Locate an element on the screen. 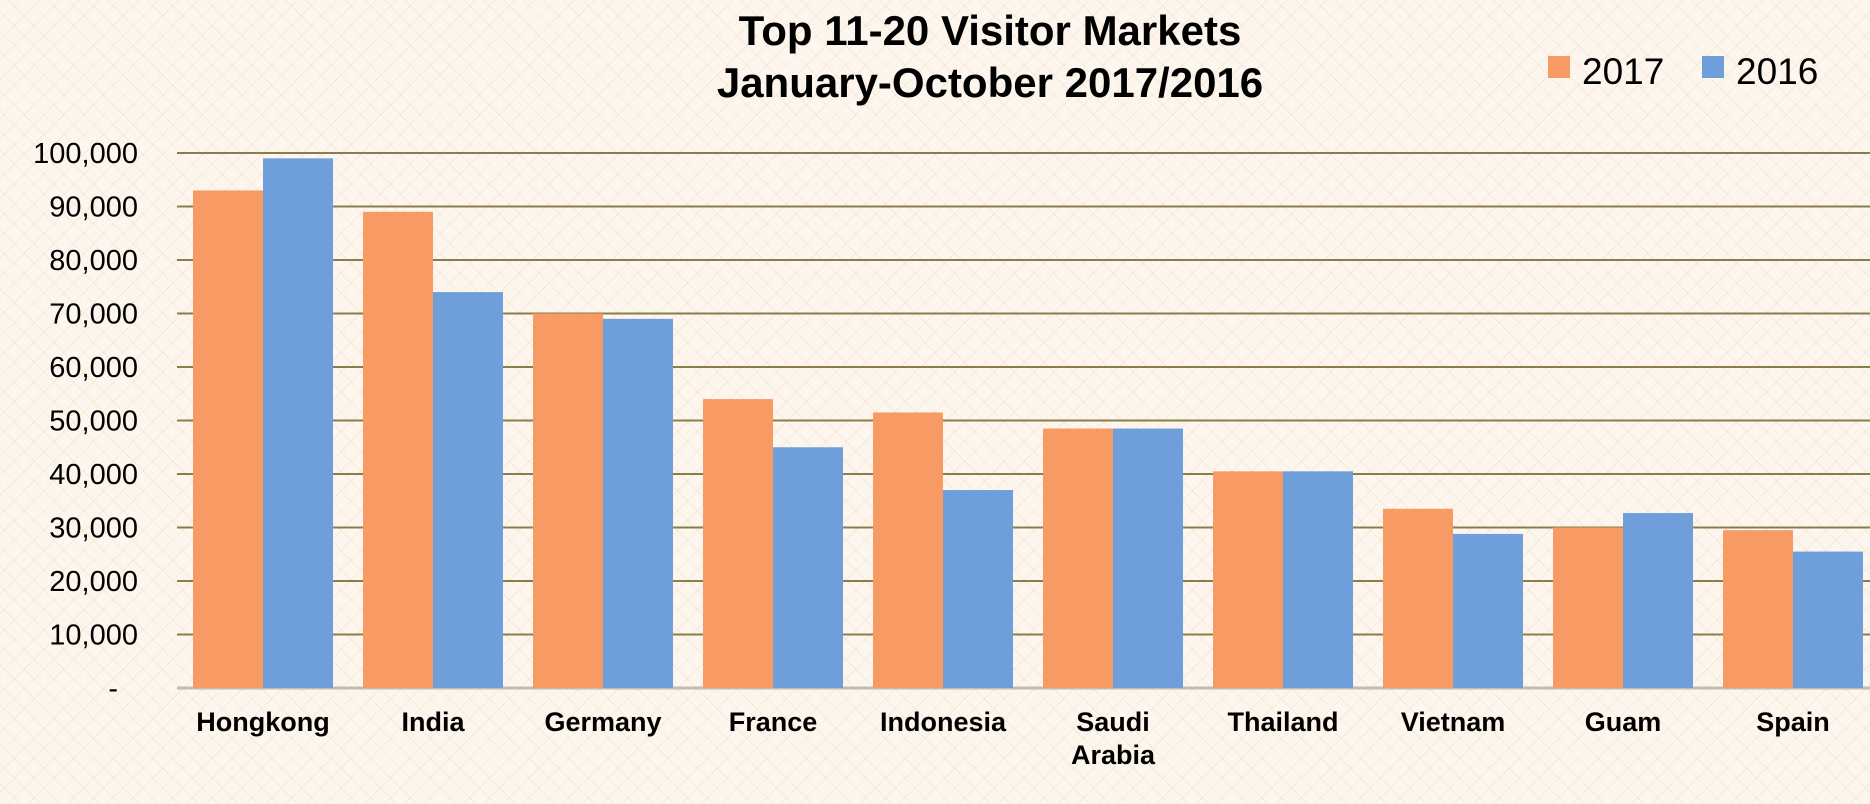 This screenshot has height=804, width=1870. x-tick-label: Saudi Arabia is located at coordinates (1113, 738).